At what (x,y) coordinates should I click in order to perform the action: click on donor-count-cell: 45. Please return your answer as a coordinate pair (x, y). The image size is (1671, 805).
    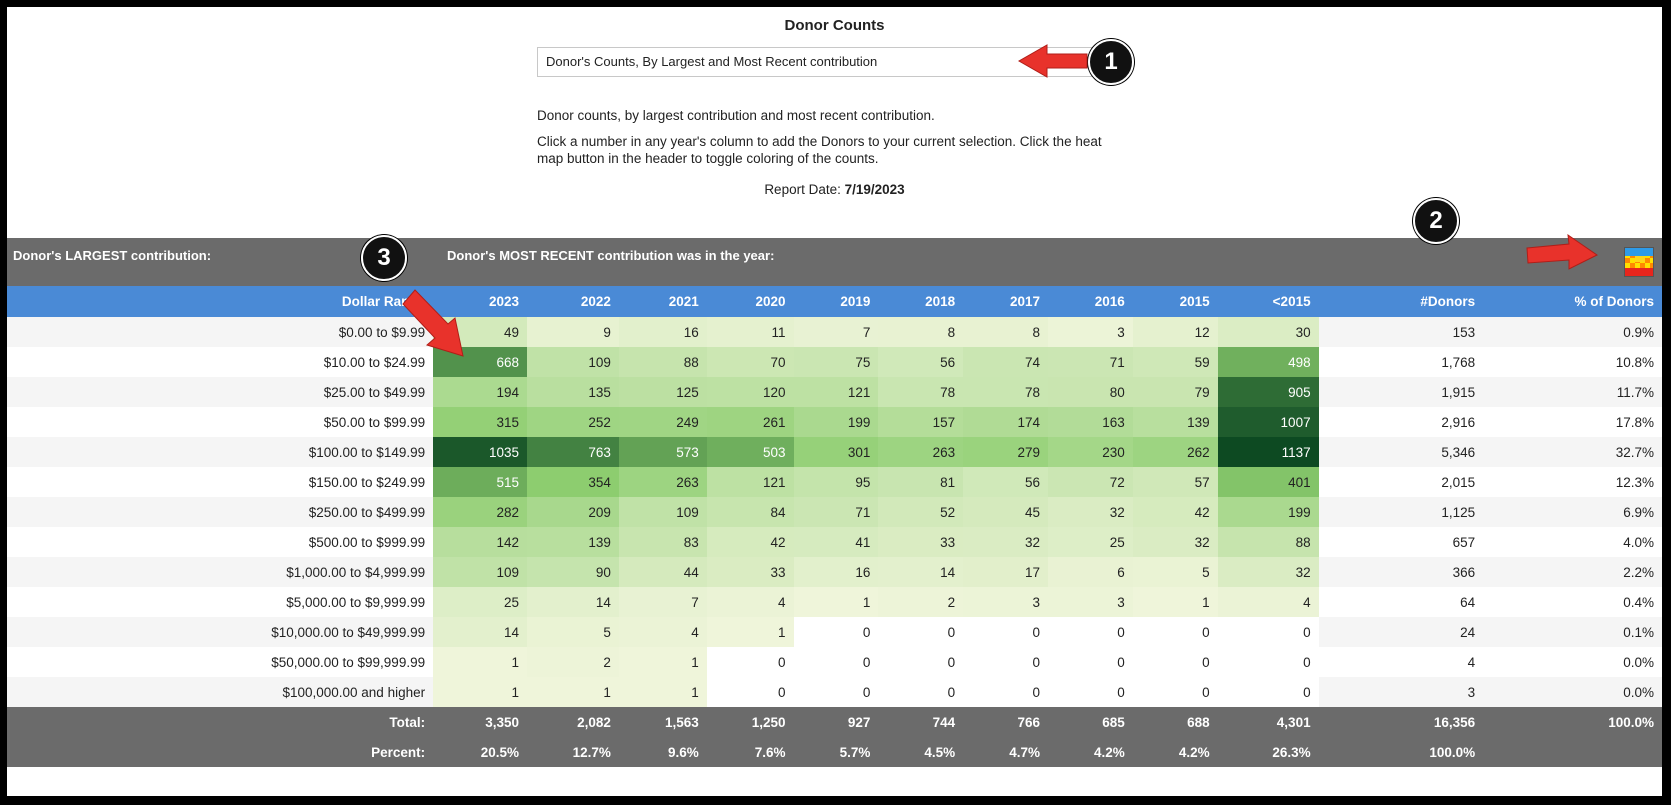
    Looking at the image, I should click on (1005, 512).